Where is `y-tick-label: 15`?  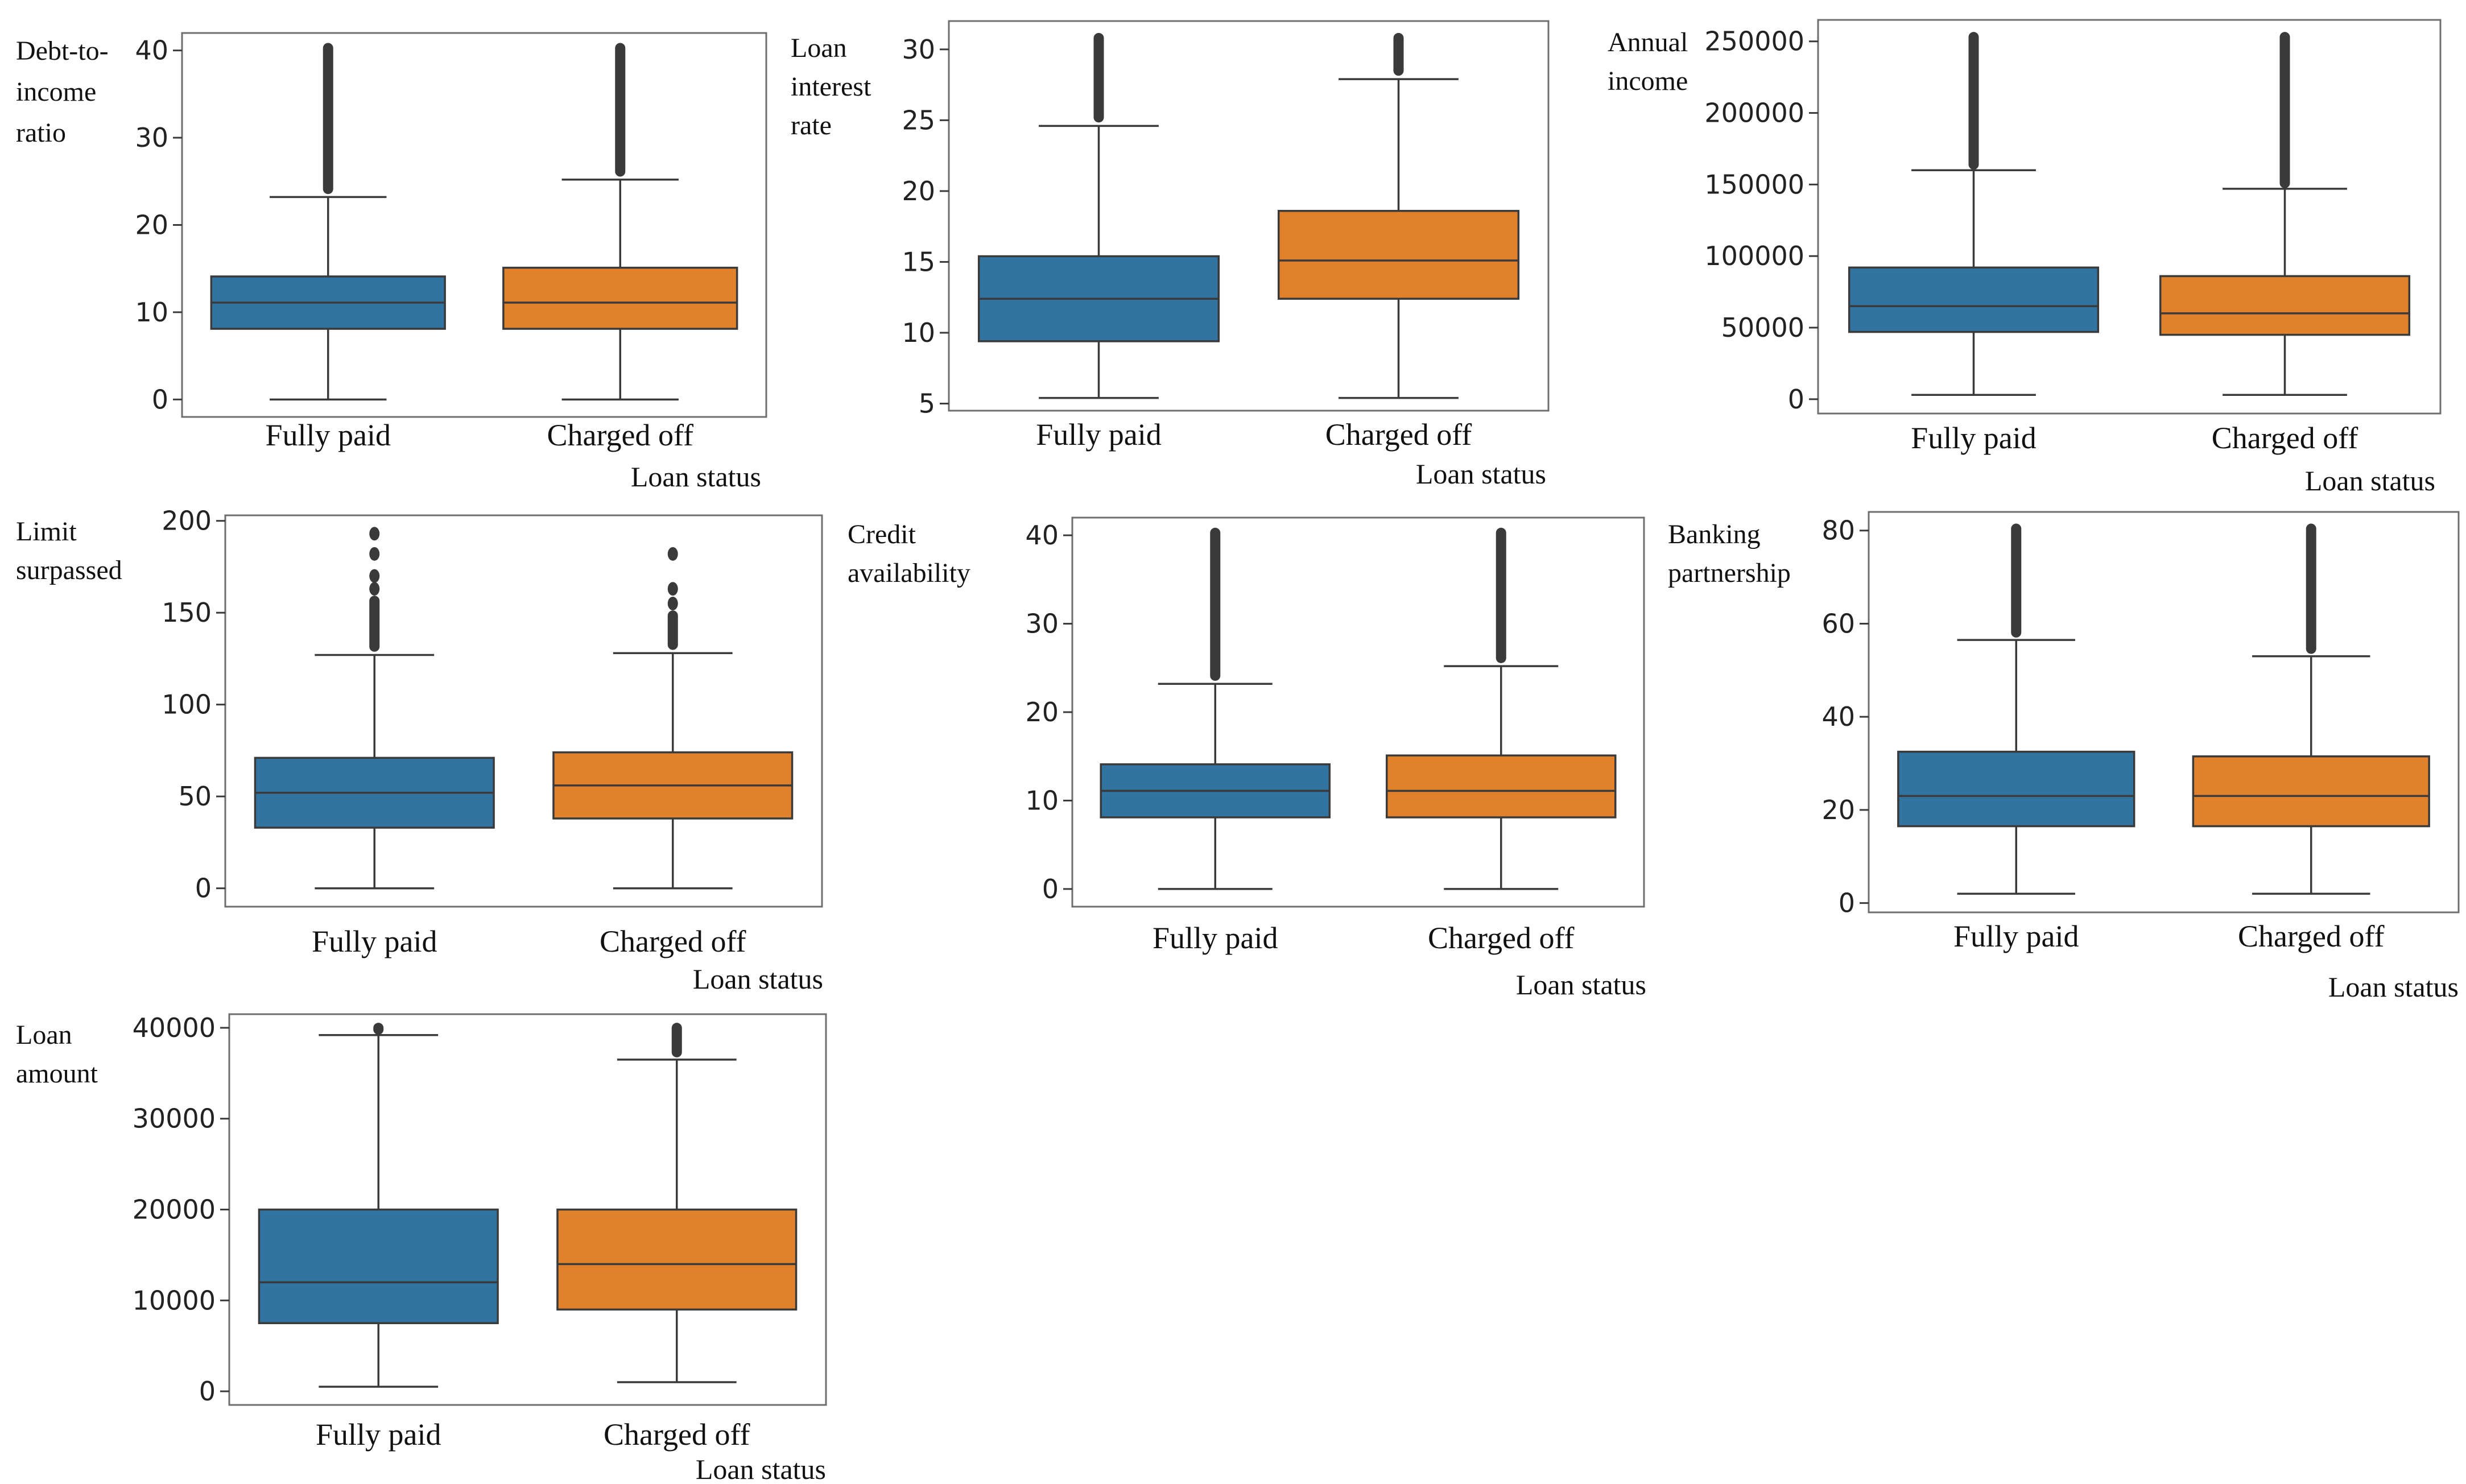
y-tick-label: 15 is located at coordinates (918, 261).